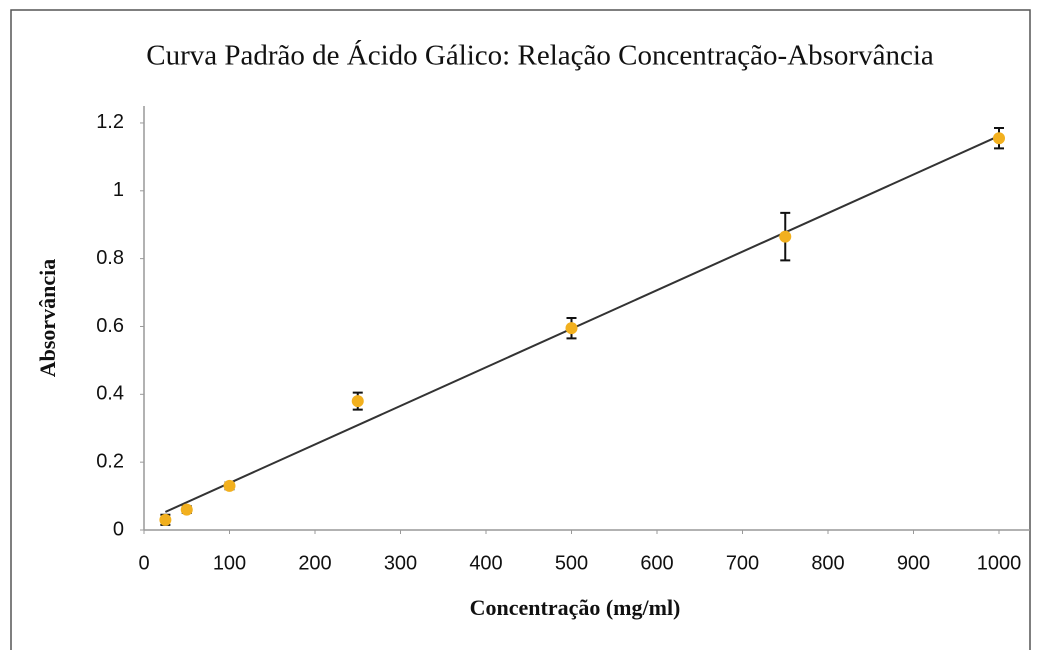 This screenshot has height=650, width=1040. Describe the element at coordinates (742, 563) in the screenshot. I see `x-tick-label: 700` at that location.